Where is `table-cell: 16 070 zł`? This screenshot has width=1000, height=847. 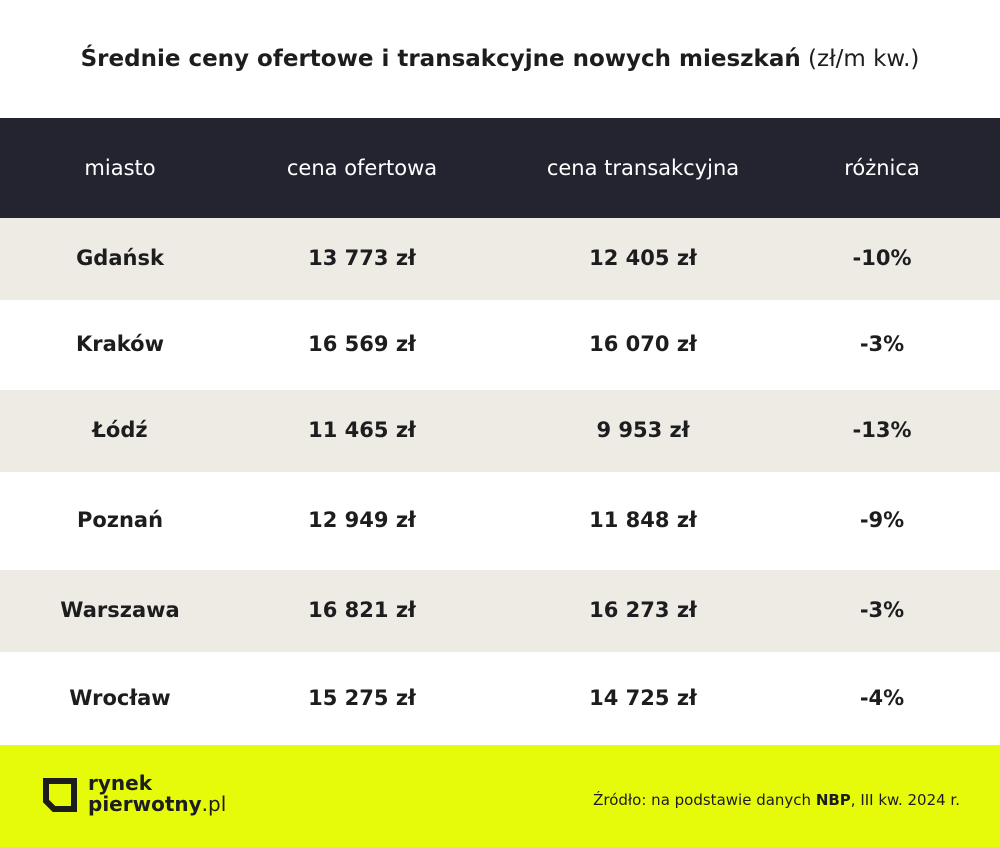 table-cell: 16 070 zł is located at coordinates (643, 344).